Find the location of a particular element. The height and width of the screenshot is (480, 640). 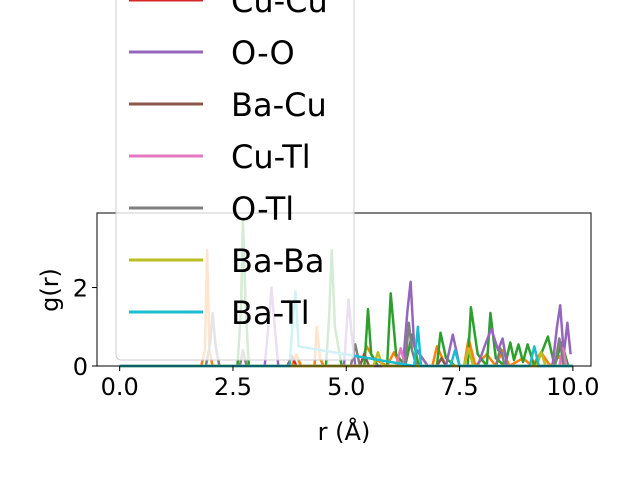

x-tick-label: 7.5 is located at coordinates (459, 387).